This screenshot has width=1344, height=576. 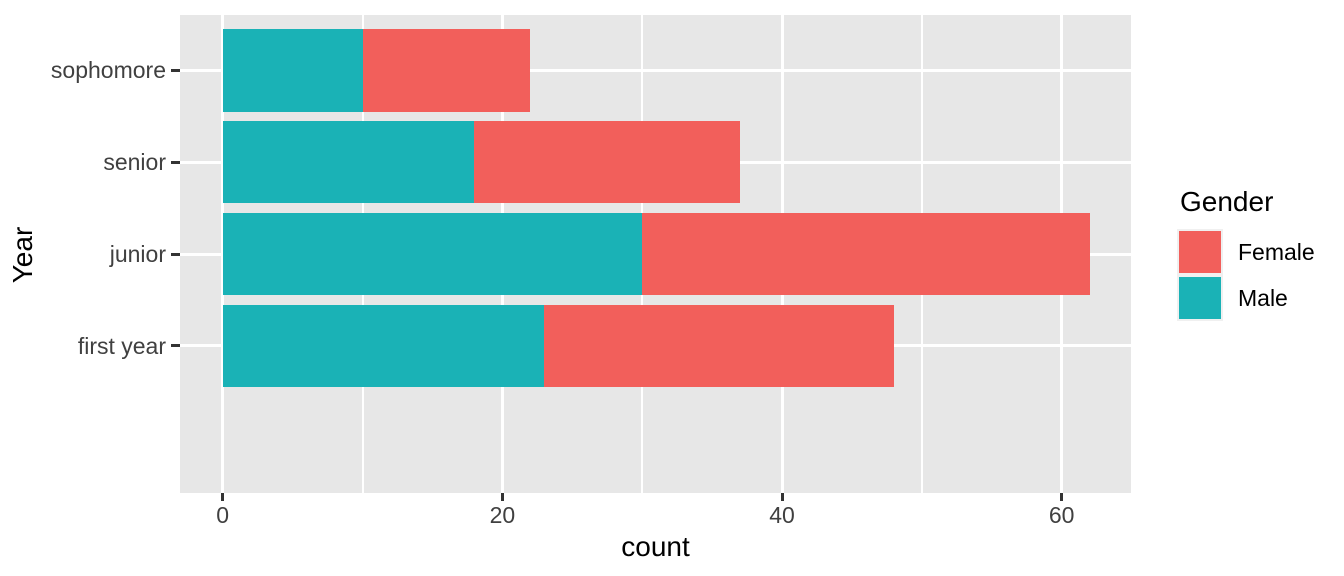 I want to click on x-tick-label: 0, so click(x=223, y=515).